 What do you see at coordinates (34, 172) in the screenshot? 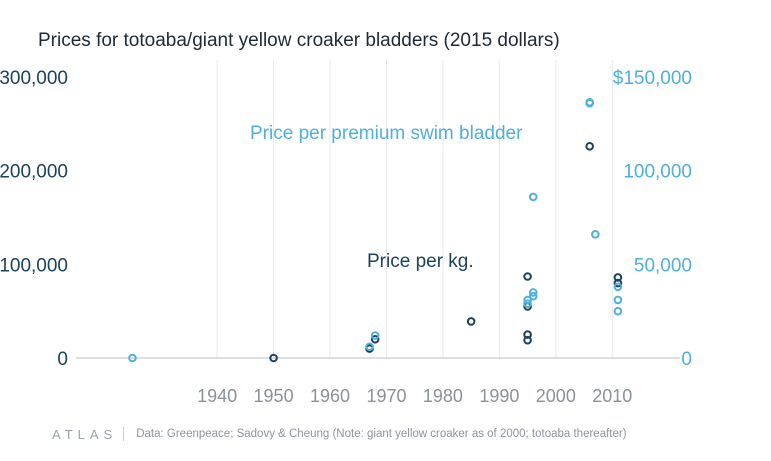
I see `left-y-tick-label: 200,000` at bounding box center [34, 172].